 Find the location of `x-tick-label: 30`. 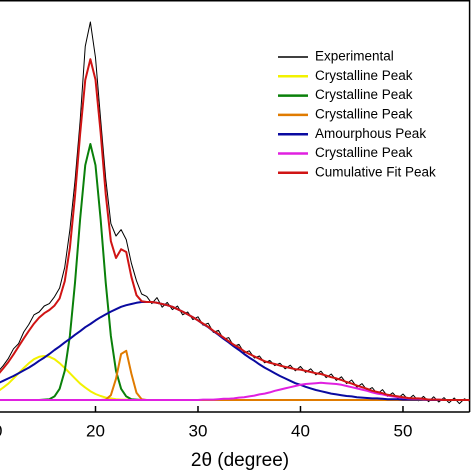

x-tick-label: 30 is located at coordinates (198, 430).